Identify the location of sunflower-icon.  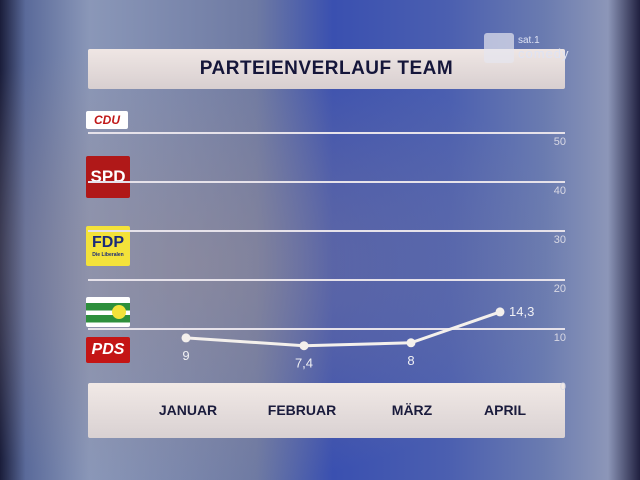
(119, 312).